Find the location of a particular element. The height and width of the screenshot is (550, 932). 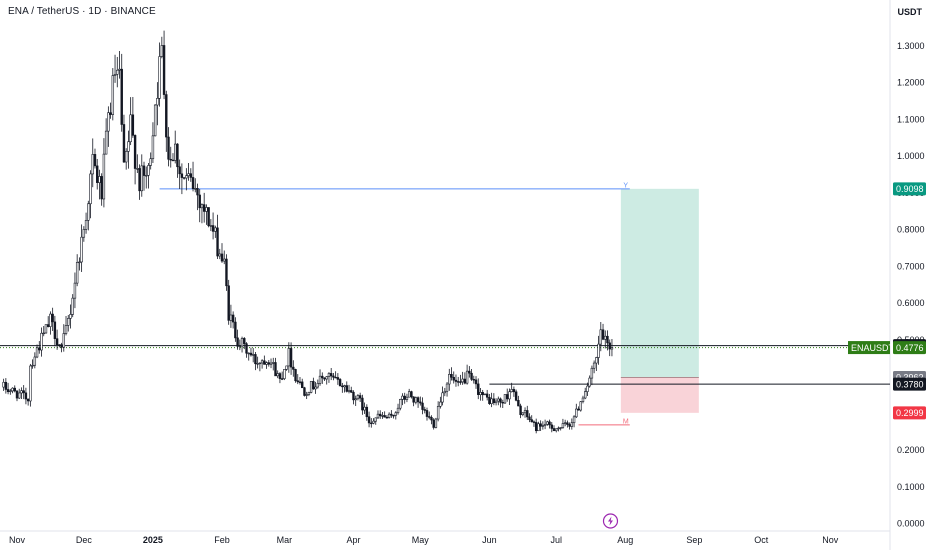

current-price-symbol-tag is located at coordinates (869, 348).